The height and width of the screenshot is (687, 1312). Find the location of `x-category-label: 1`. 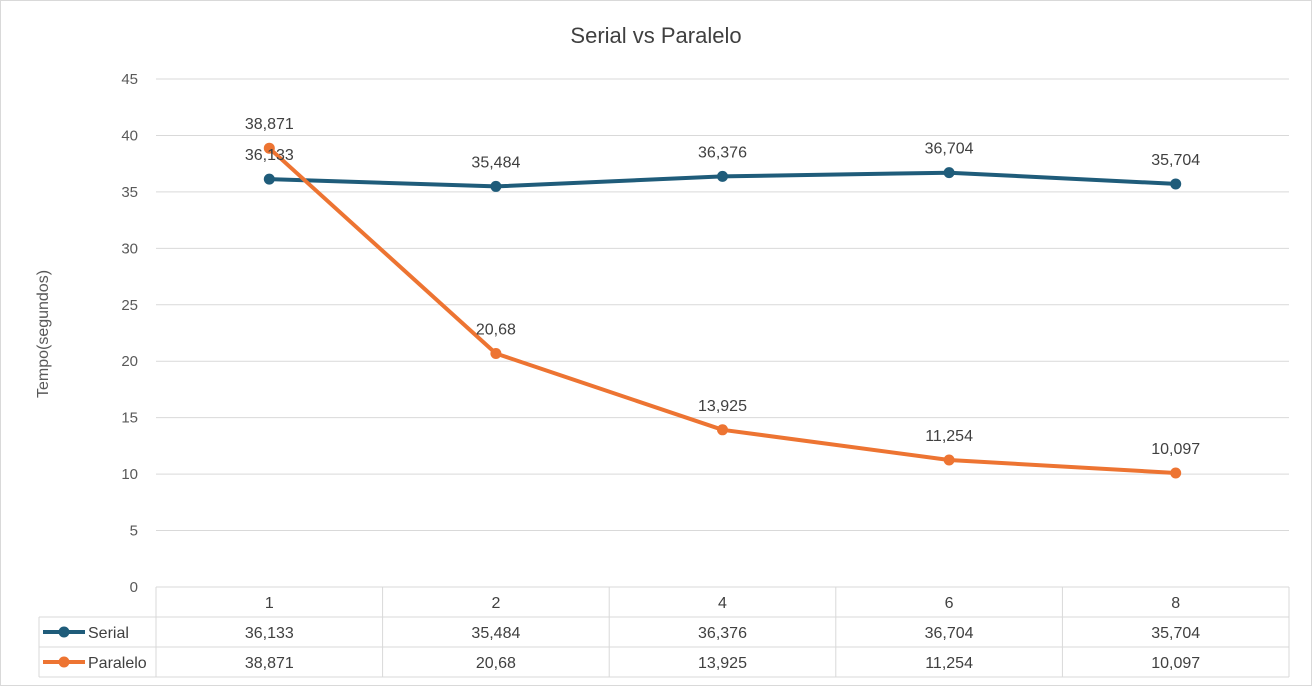

x-category-label: 1 is located at coordinates (269, 603).